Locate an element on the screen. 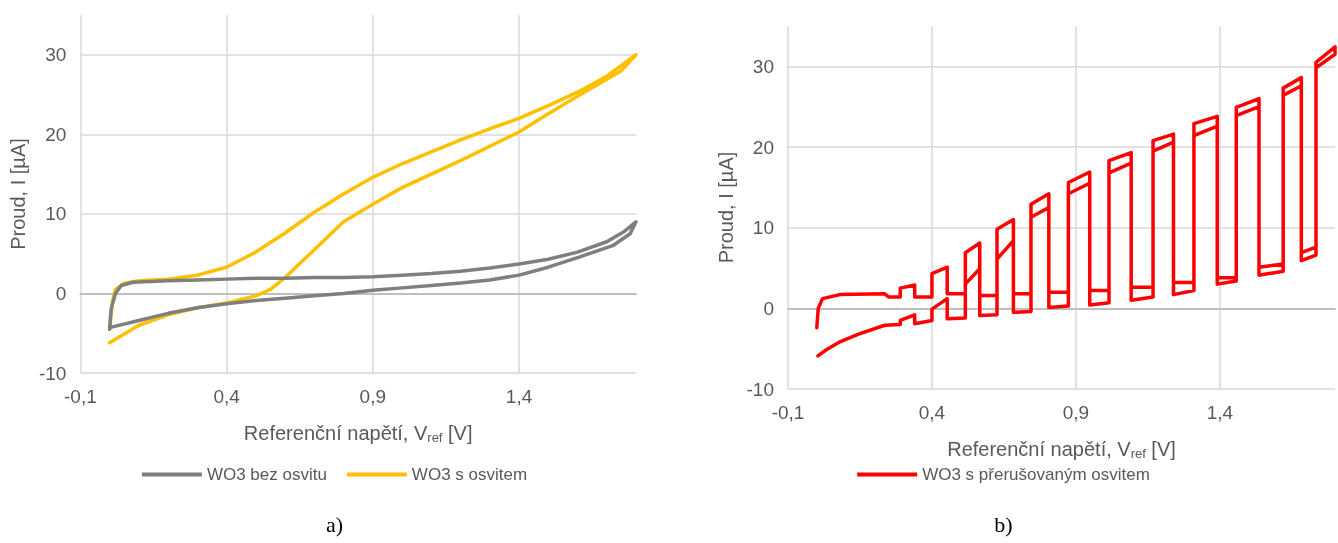 The width and height of the screenshot is (1338, 543). legend-label: WO3 s přerušovaným osvitem is located at coordinates (1036, 474).